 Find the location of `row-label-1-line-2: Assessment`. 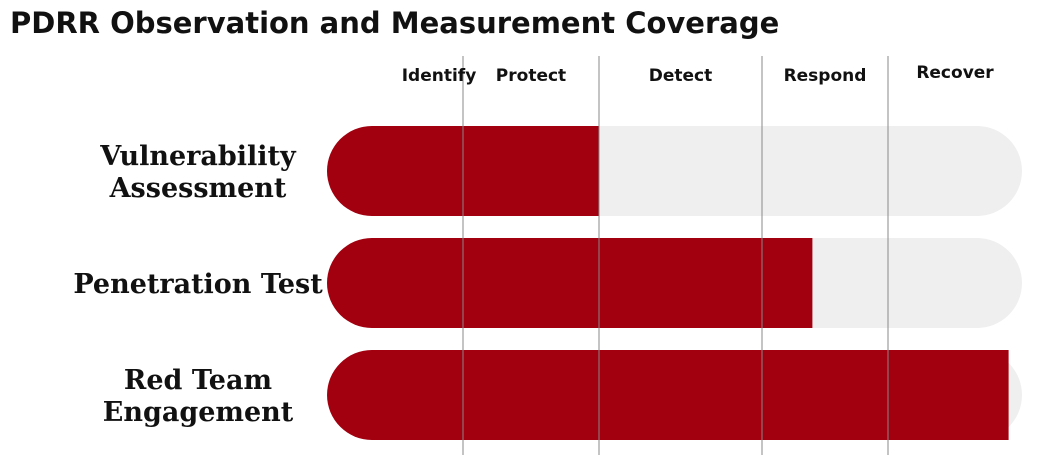

row-label-1-line-2: Assessment is located at coordinates (198, 188).